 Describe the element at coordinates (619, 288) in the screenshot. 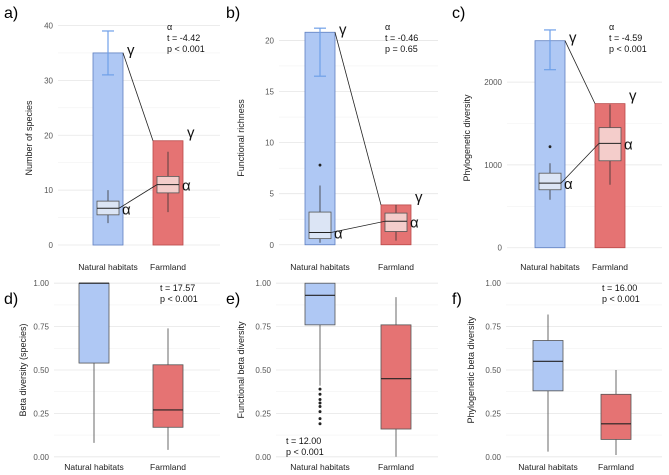

I see `stats-text: t = 16.00` at that location.